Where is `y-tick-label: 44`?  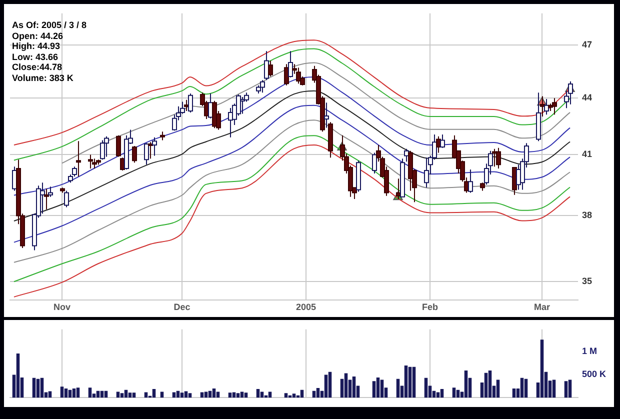 y-tick-label: 44 is located at coordinates (587, 97).